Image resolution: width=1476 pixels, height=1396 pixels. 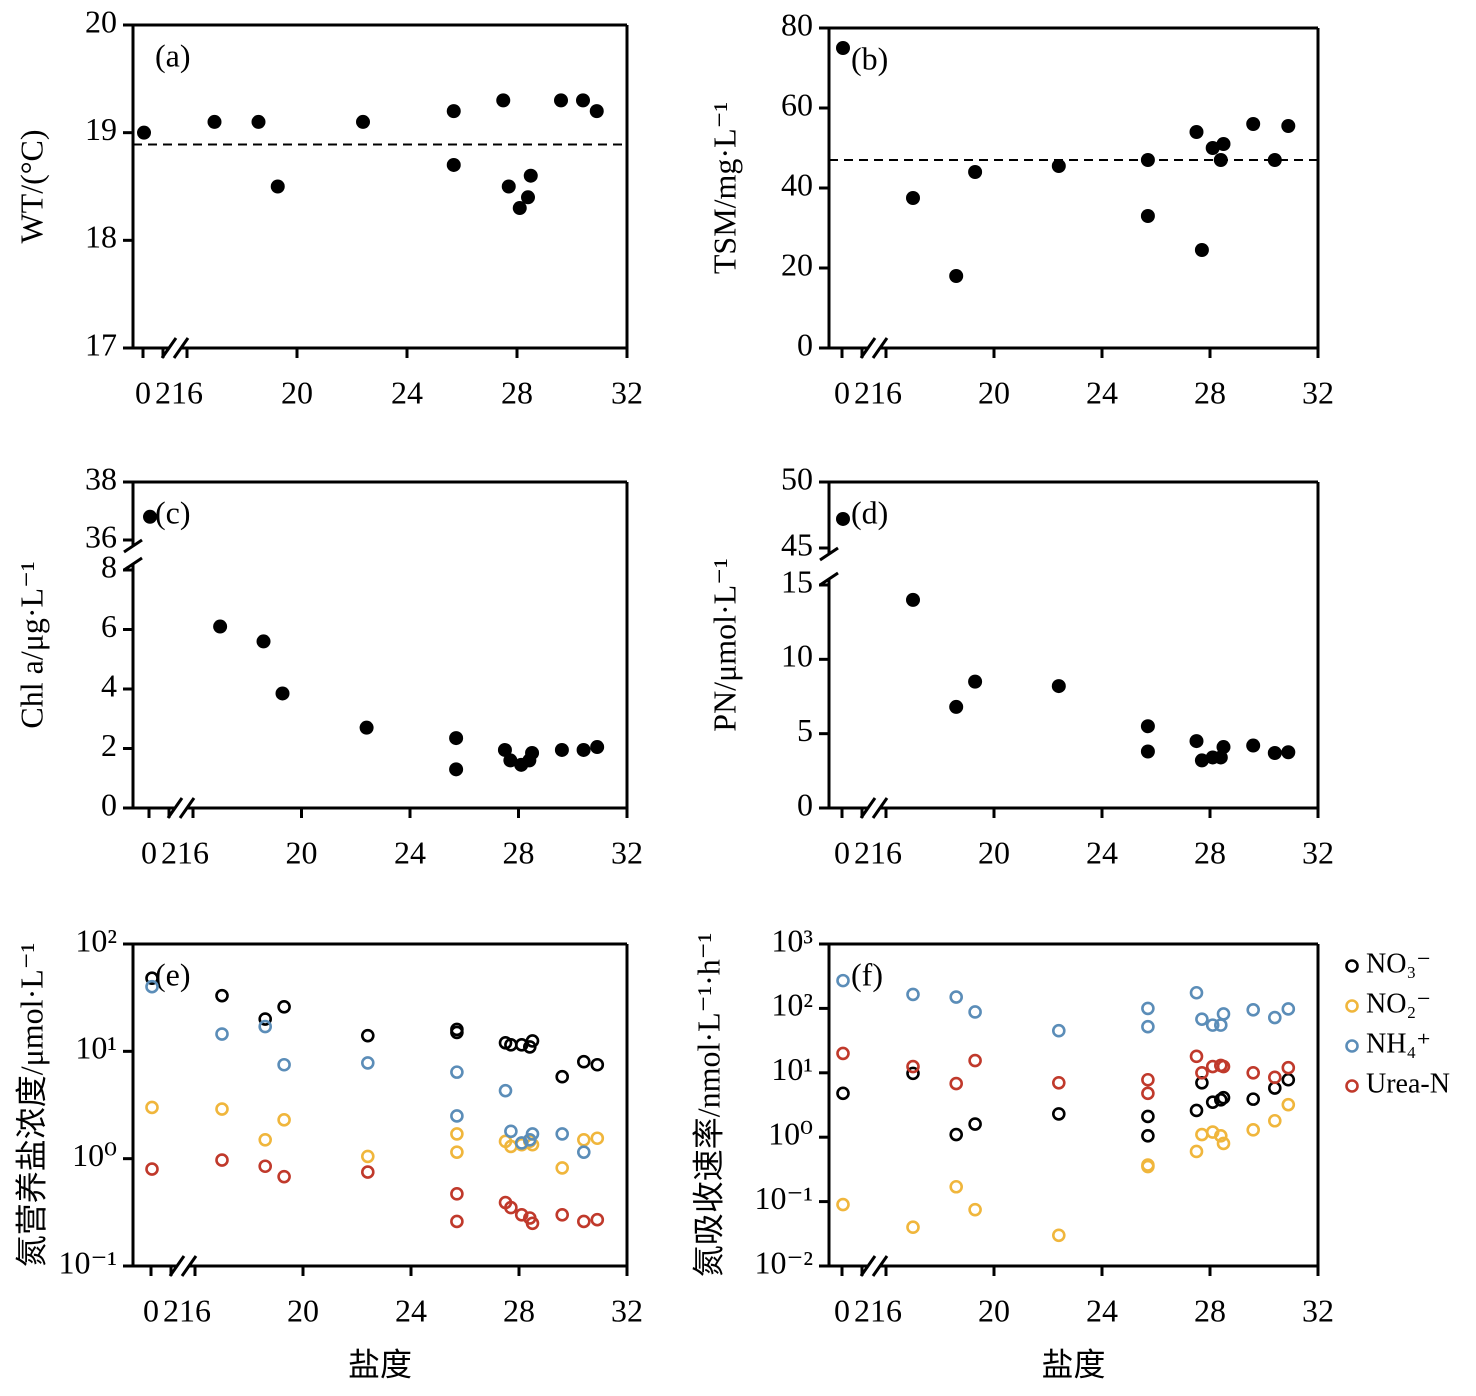 What do you see at coordinates (797, 104) in the screenshot?
I see `y-tick-label: 60` at bounding box center [797, 104].